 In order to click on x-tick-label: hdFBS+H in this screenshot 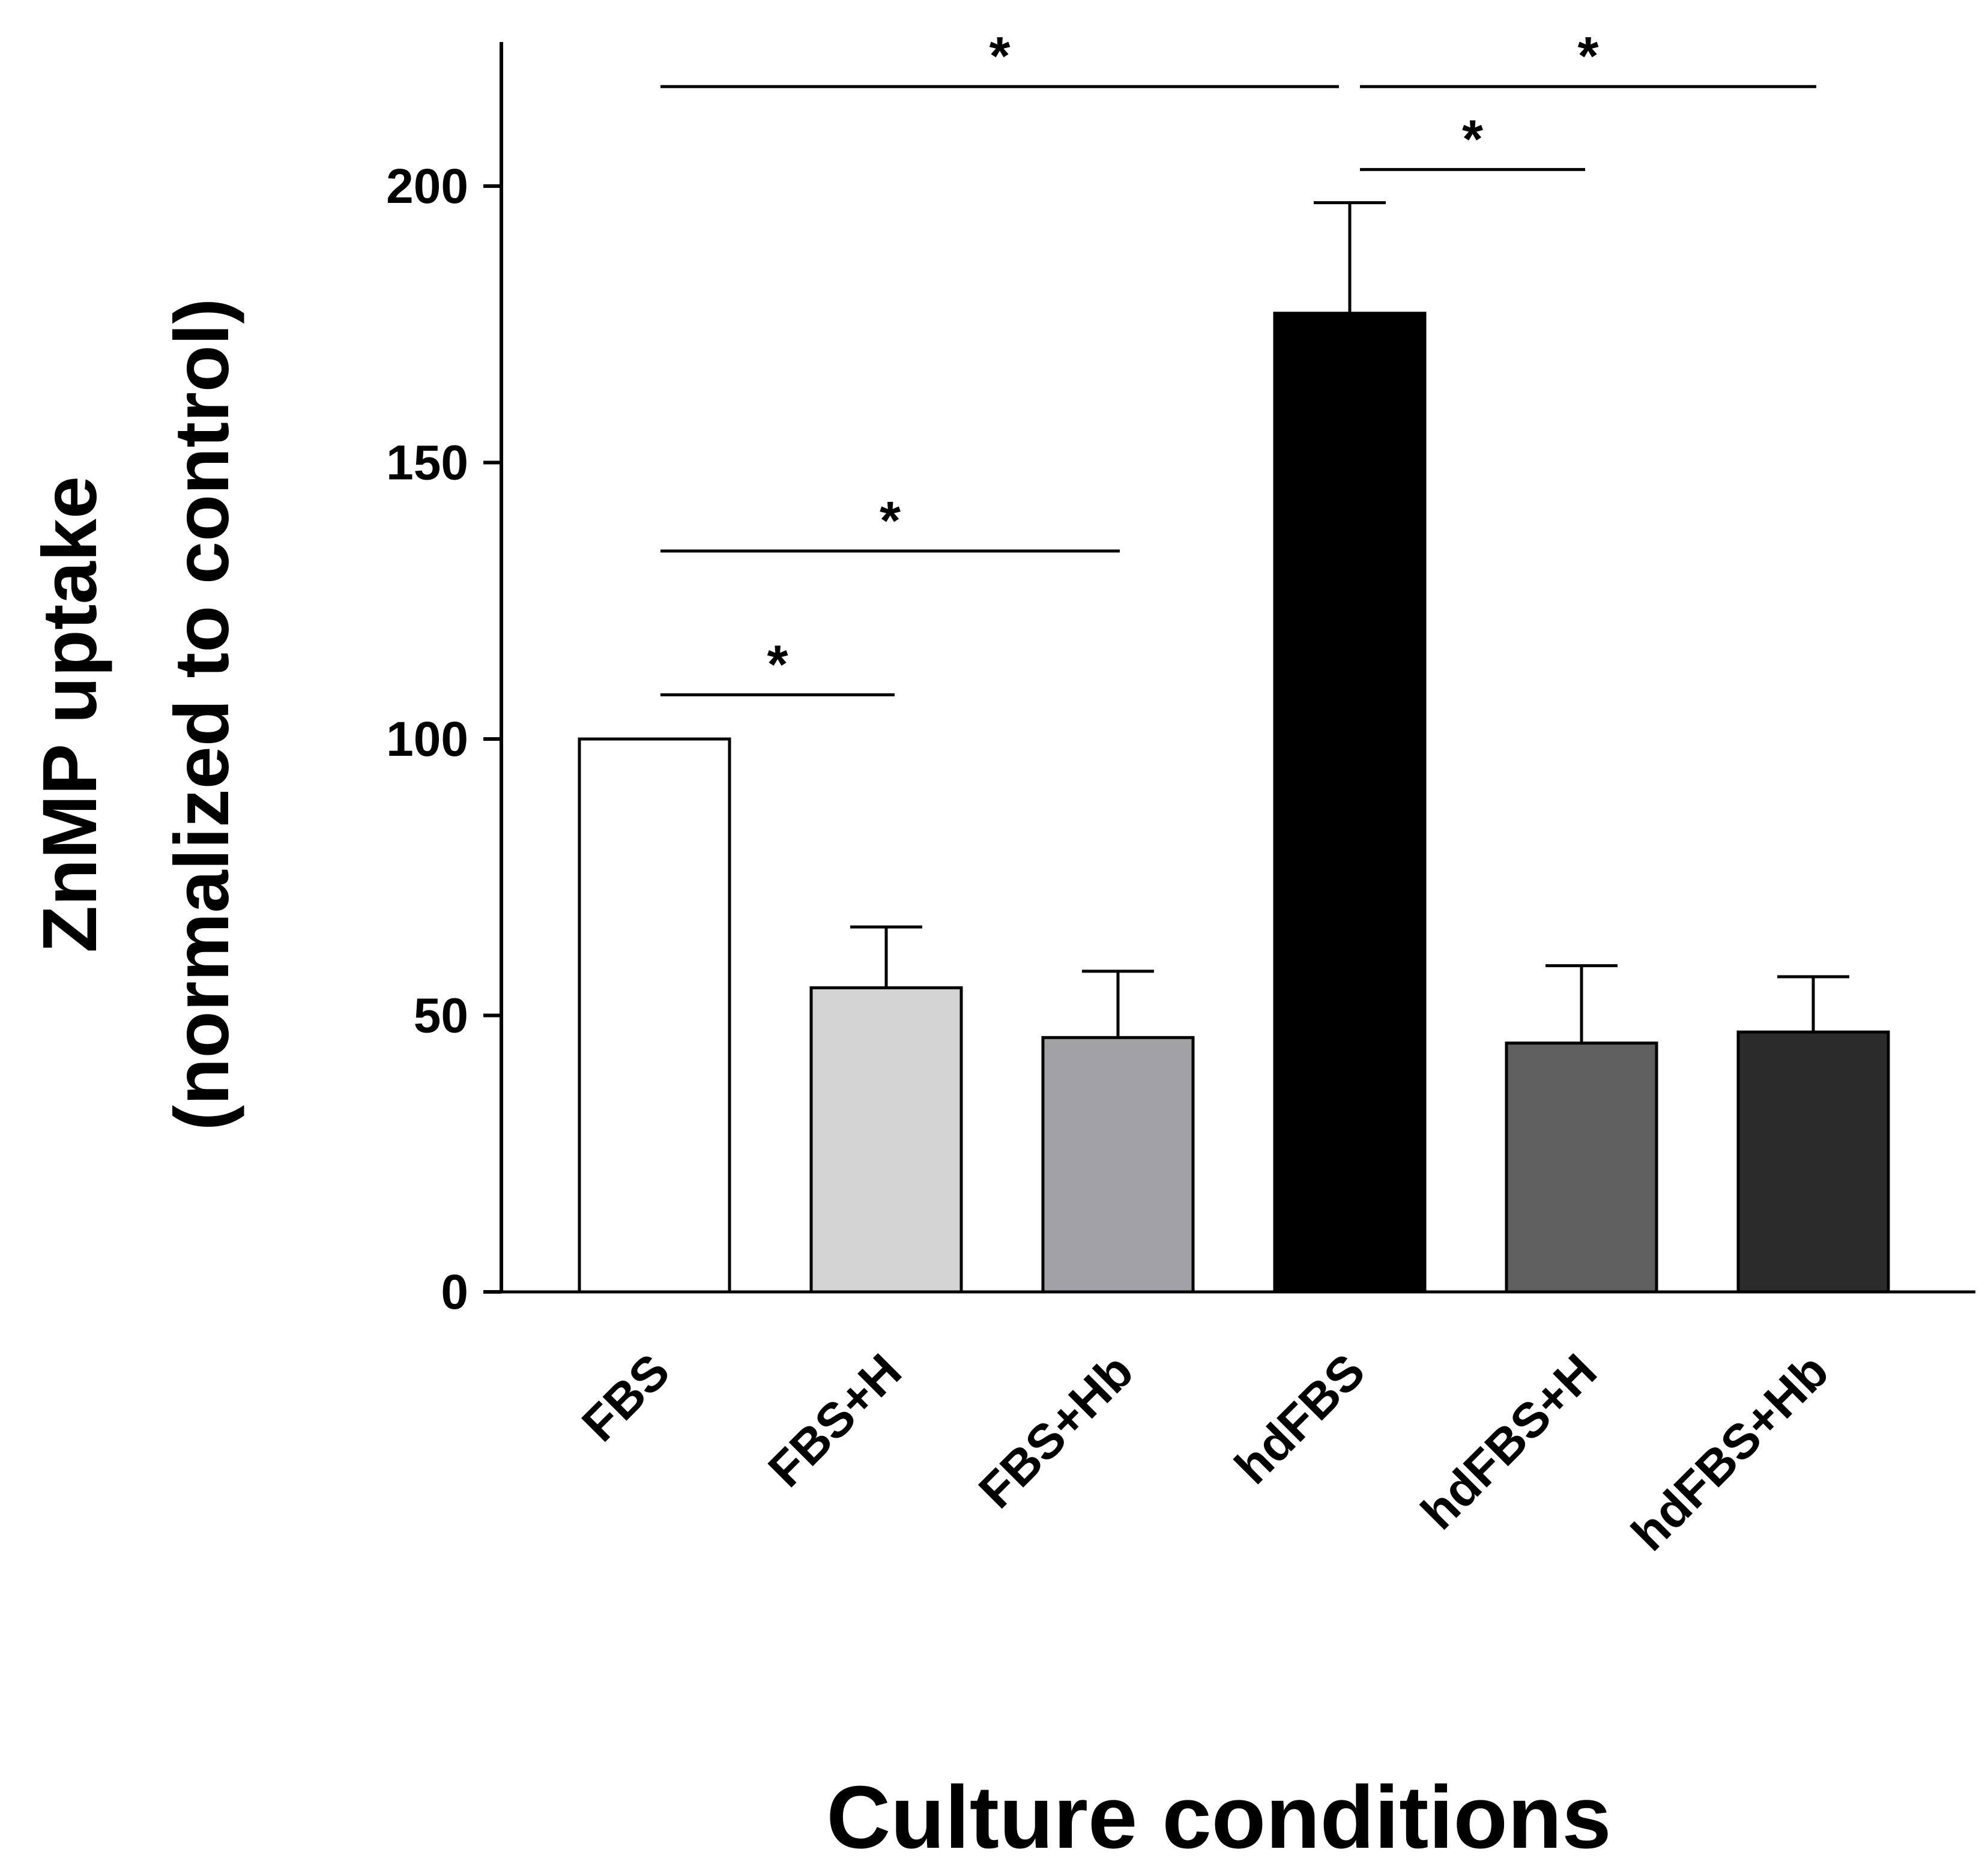, I will do `click(1509, 1442)`.